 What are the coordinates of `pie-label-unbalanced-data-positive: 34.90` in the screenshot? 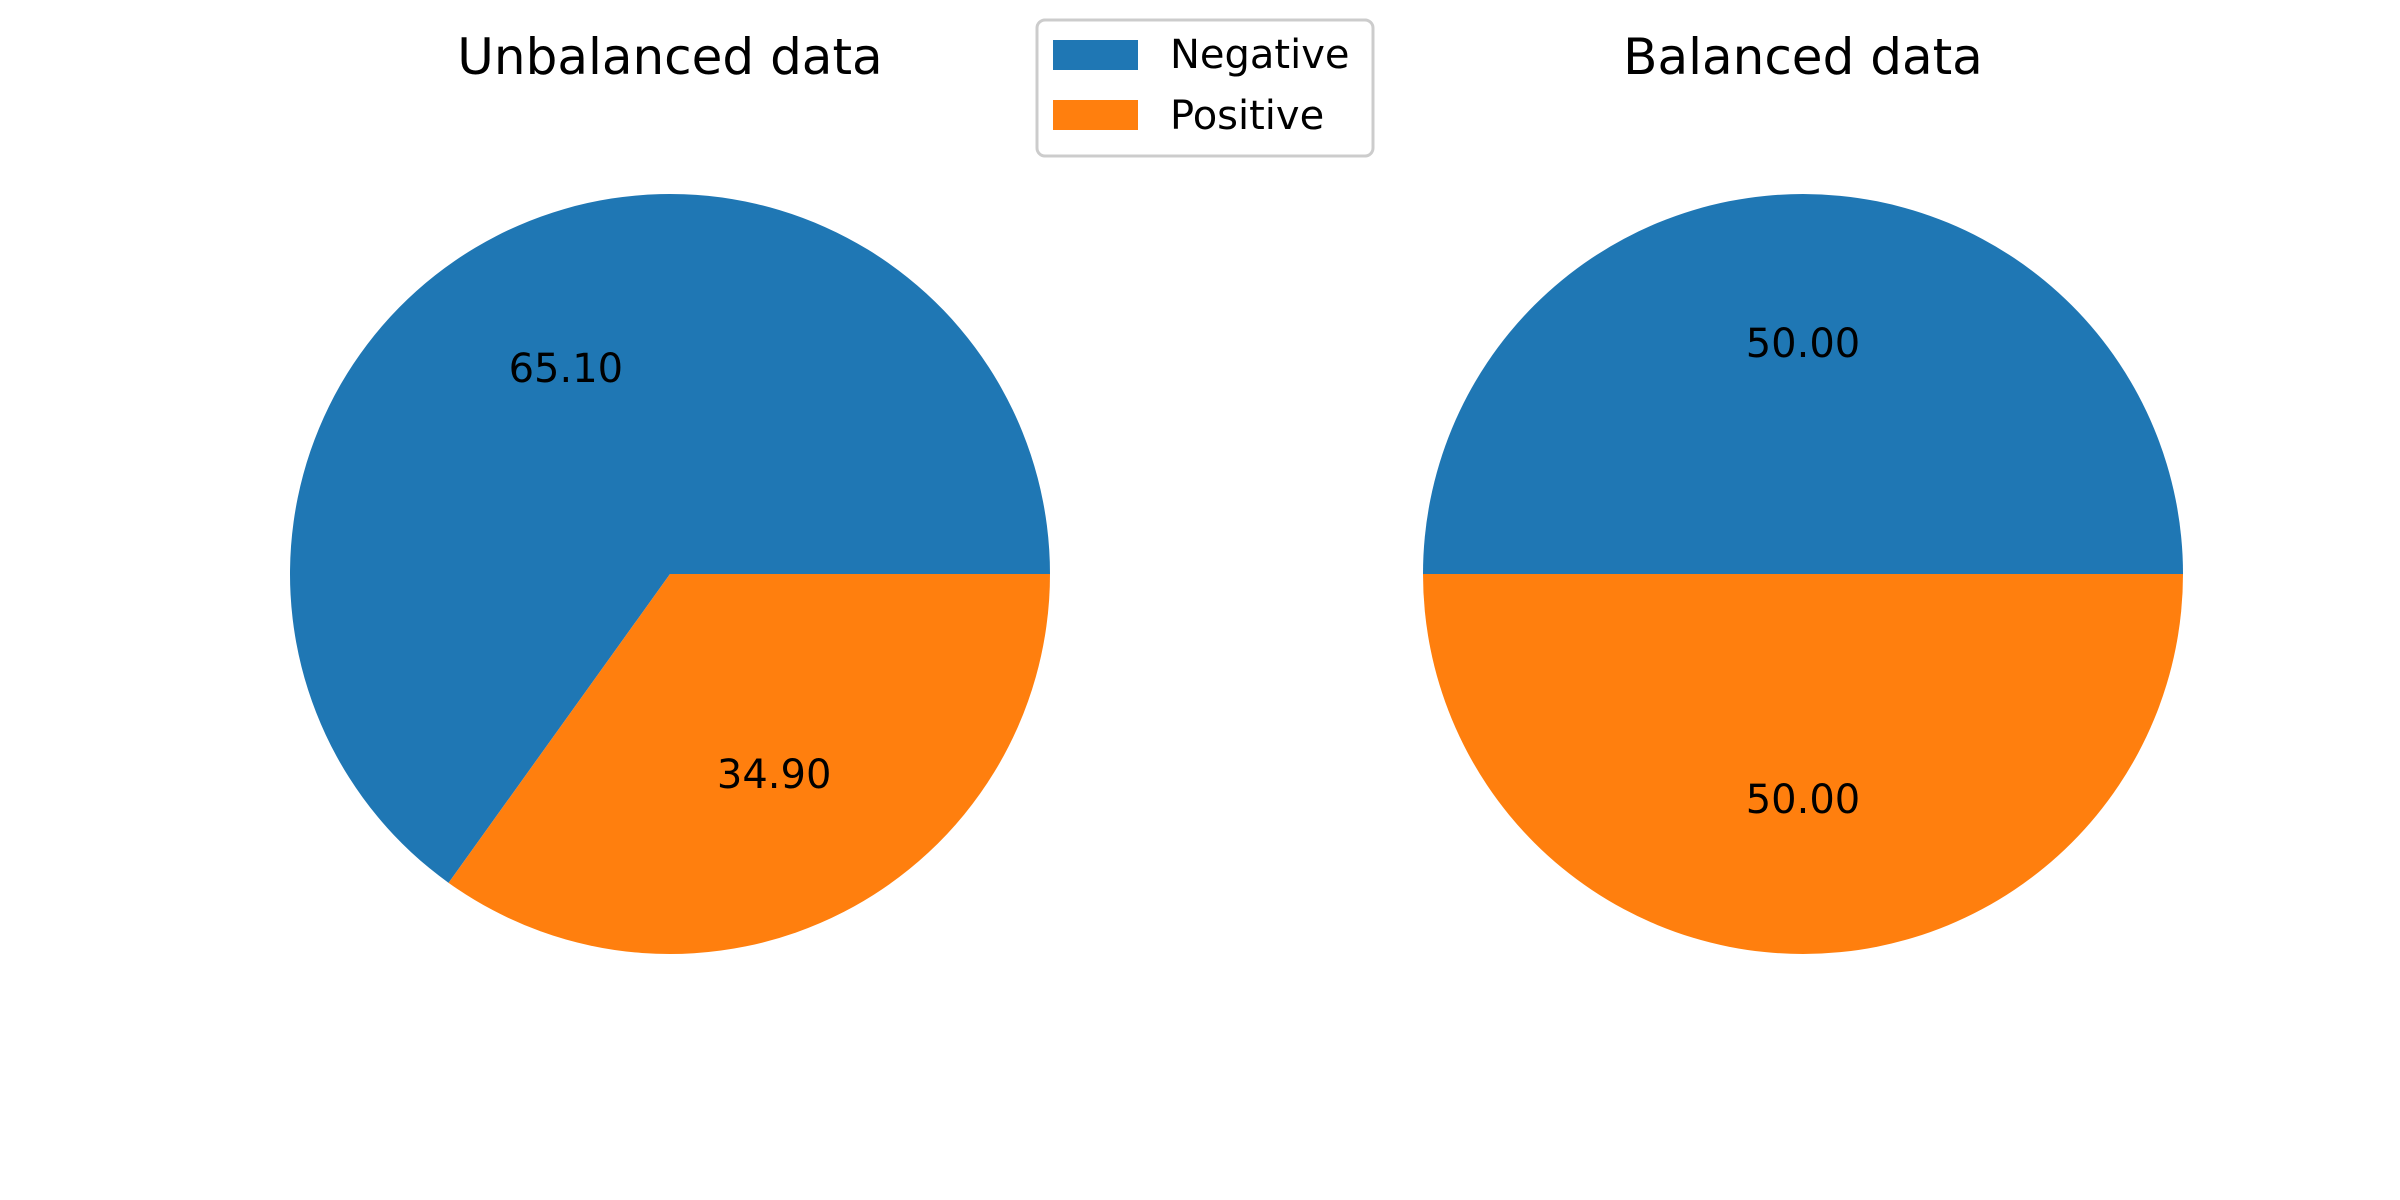 It's located at (774, 775).